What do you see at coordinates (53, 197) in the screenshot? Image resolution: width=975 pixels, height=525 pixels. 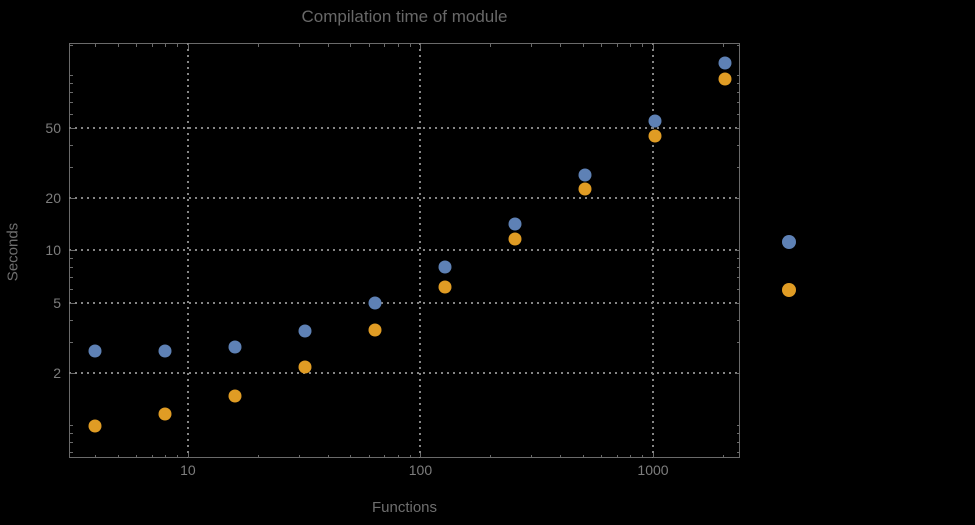 I see `y-tick-label-20: 20` at bounding box center [53, 197].